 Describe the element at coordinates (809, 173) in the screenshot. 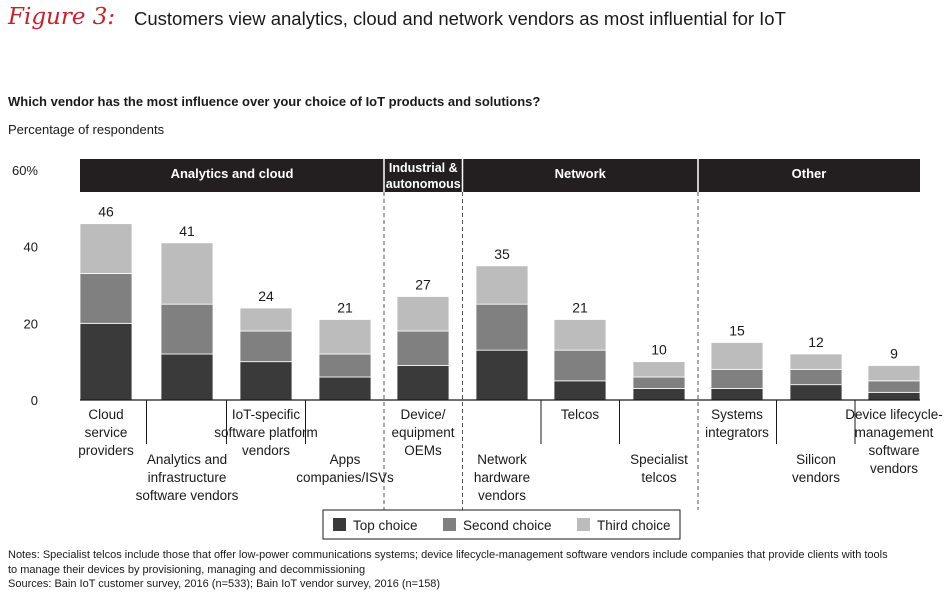

I see `group-label: Other` at that location.